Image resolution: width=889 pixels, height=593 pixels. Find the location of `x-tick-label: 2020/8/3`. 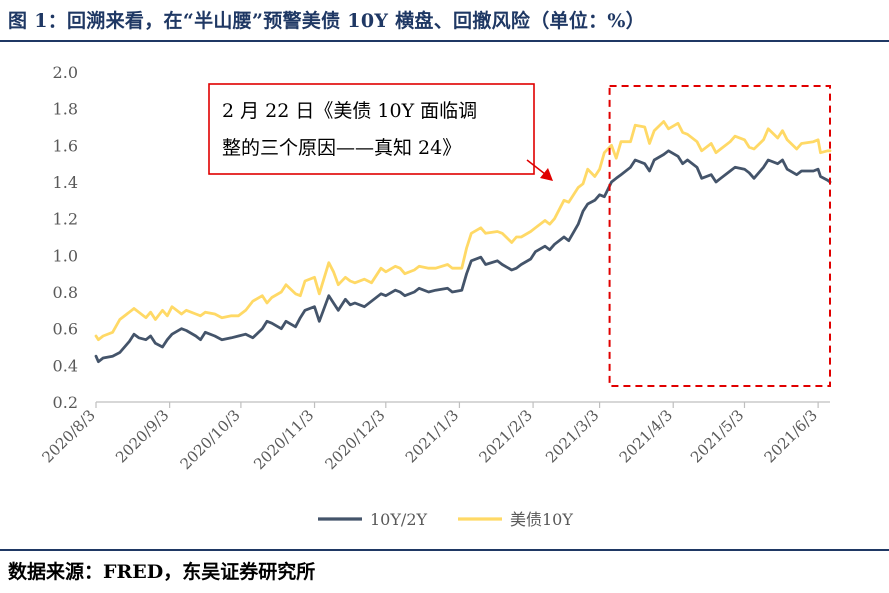

x-tick-label: 2020/8/3 is located at coordinates (68, 436).